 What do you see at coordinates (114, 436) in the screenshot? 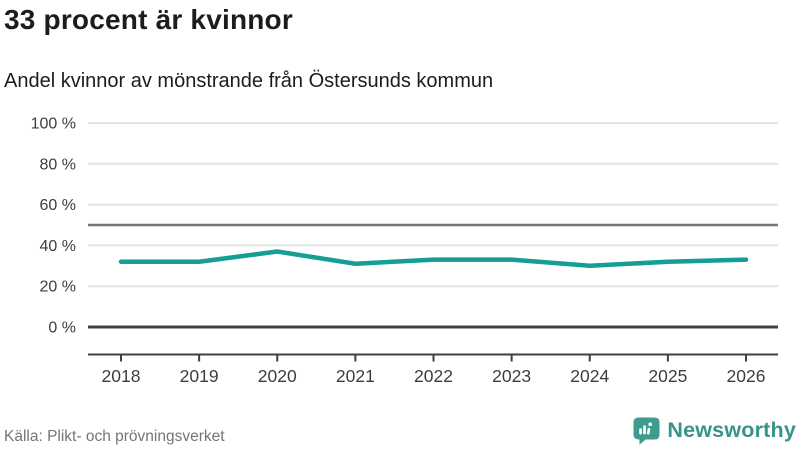
I see `source-note: Källa: Plikt- och prövningsverket` at bounding box center [114, 436].